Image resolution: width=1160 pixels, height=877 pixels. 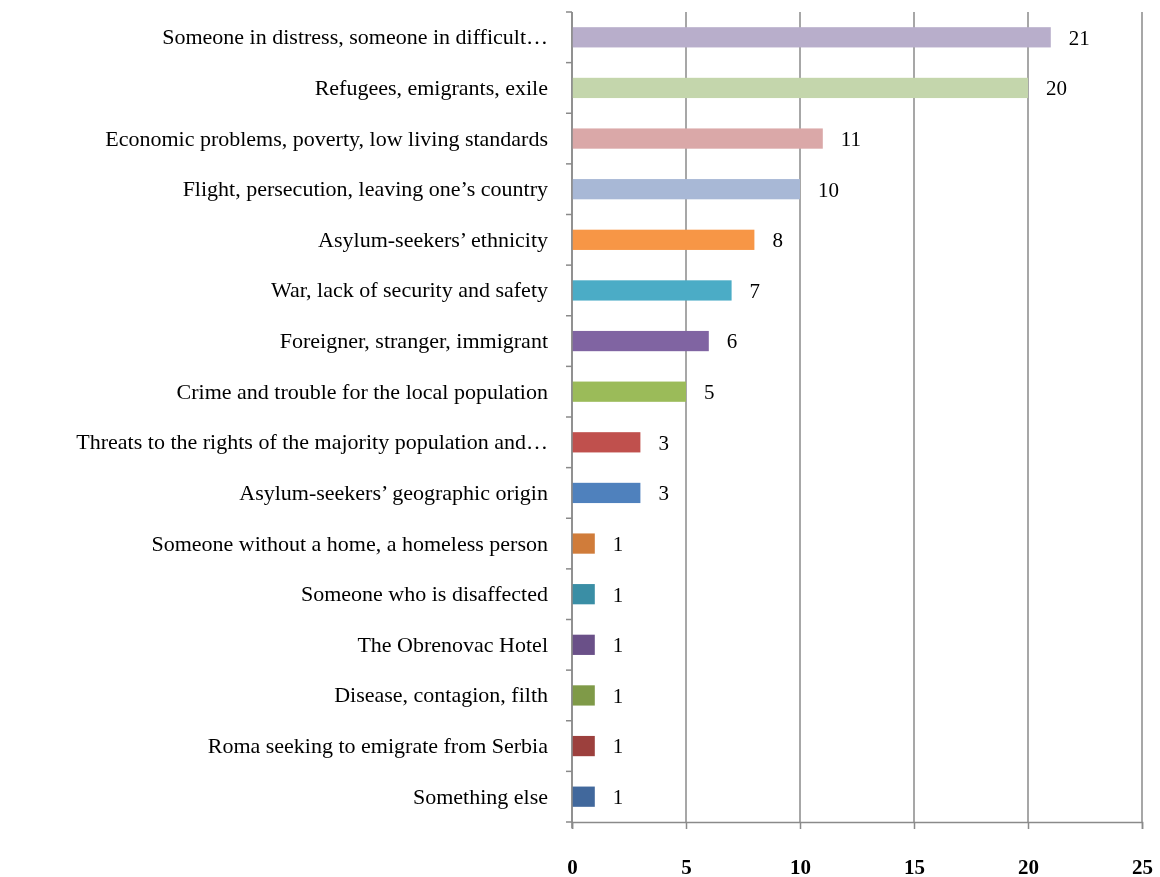 What do you see at coordinates (362, 391) in the screenshot?
I see `y-tick-label: Crime and trouble for the local population` at bounding box center [362, 391].